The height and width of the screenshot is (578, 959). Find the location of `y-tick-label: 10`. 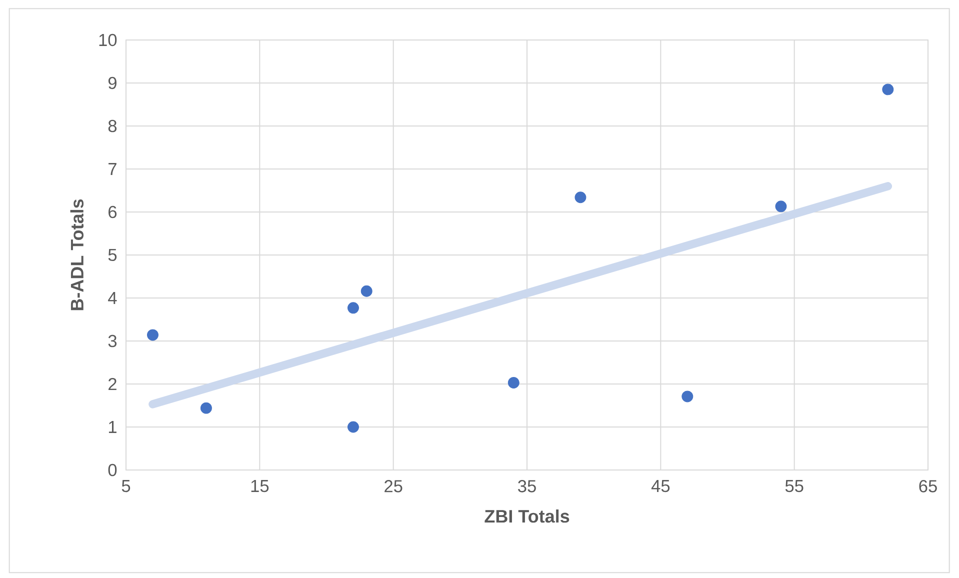

y-tick-label: 10 is located at coordinates (108, 40).